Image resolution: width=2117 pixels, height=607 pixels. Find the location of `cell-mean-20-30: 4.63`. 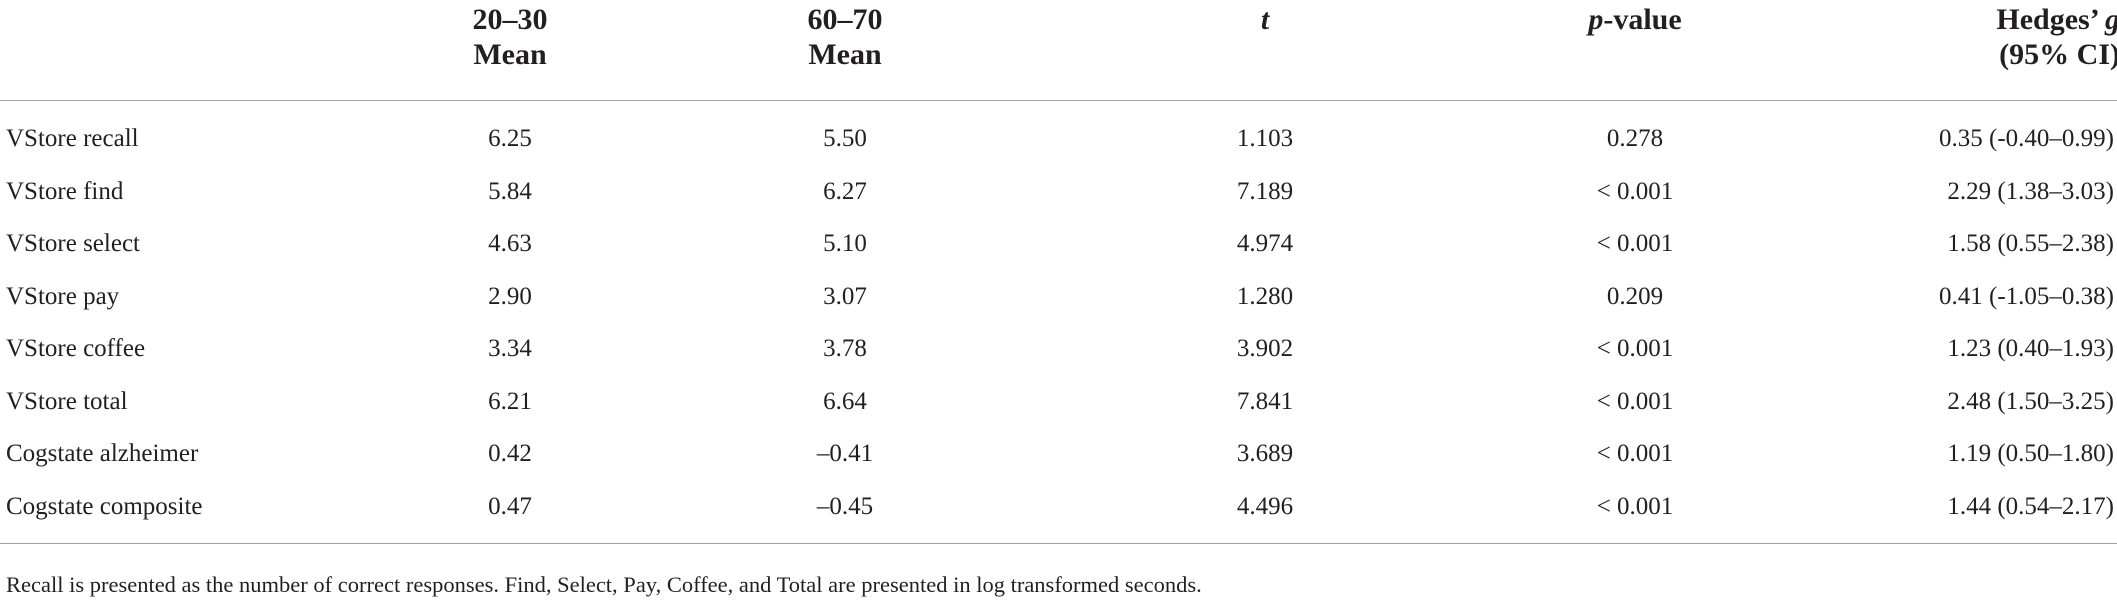

cell-mean-20-30: 4.63 is located at coordinates (510, 243).